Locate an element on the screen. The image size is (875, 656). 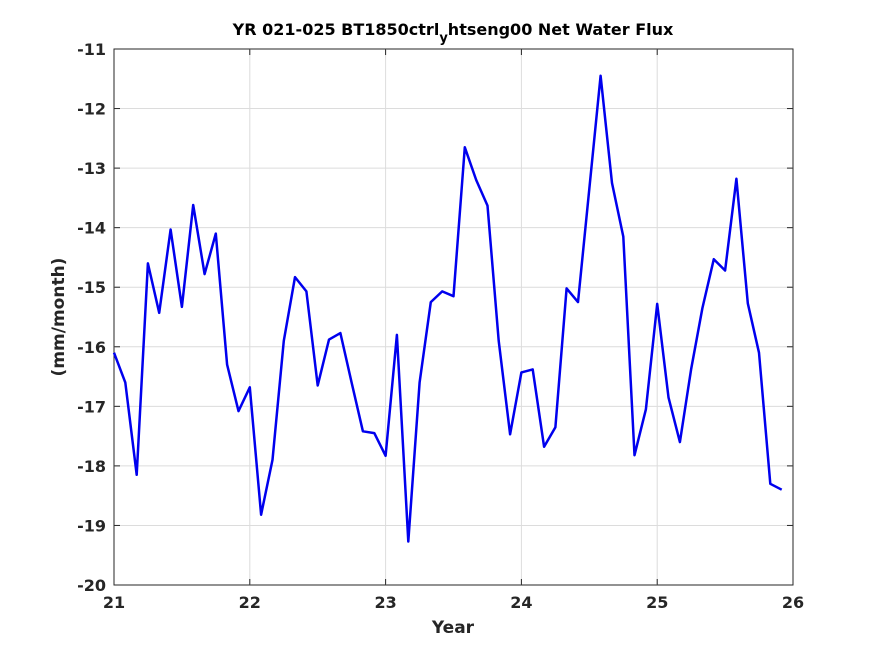
x-tick-label: 22 is located at coordinates (250, 602).